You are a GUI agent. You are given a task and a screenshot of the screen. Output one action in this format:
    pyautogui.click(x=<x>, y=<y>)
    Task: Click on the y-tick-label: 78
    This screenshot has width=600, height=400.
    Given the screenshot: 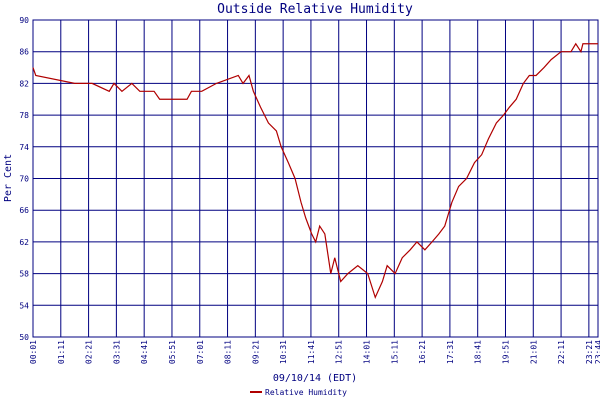 What is the action you would take?
    pyautogui.click(x=24, y=115)
    